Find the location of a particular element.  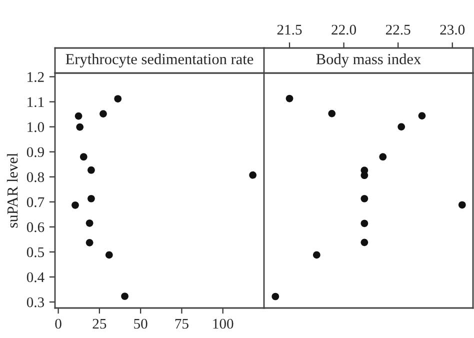

y-tick-label: 0.3 is located at coordinates (35, 302).